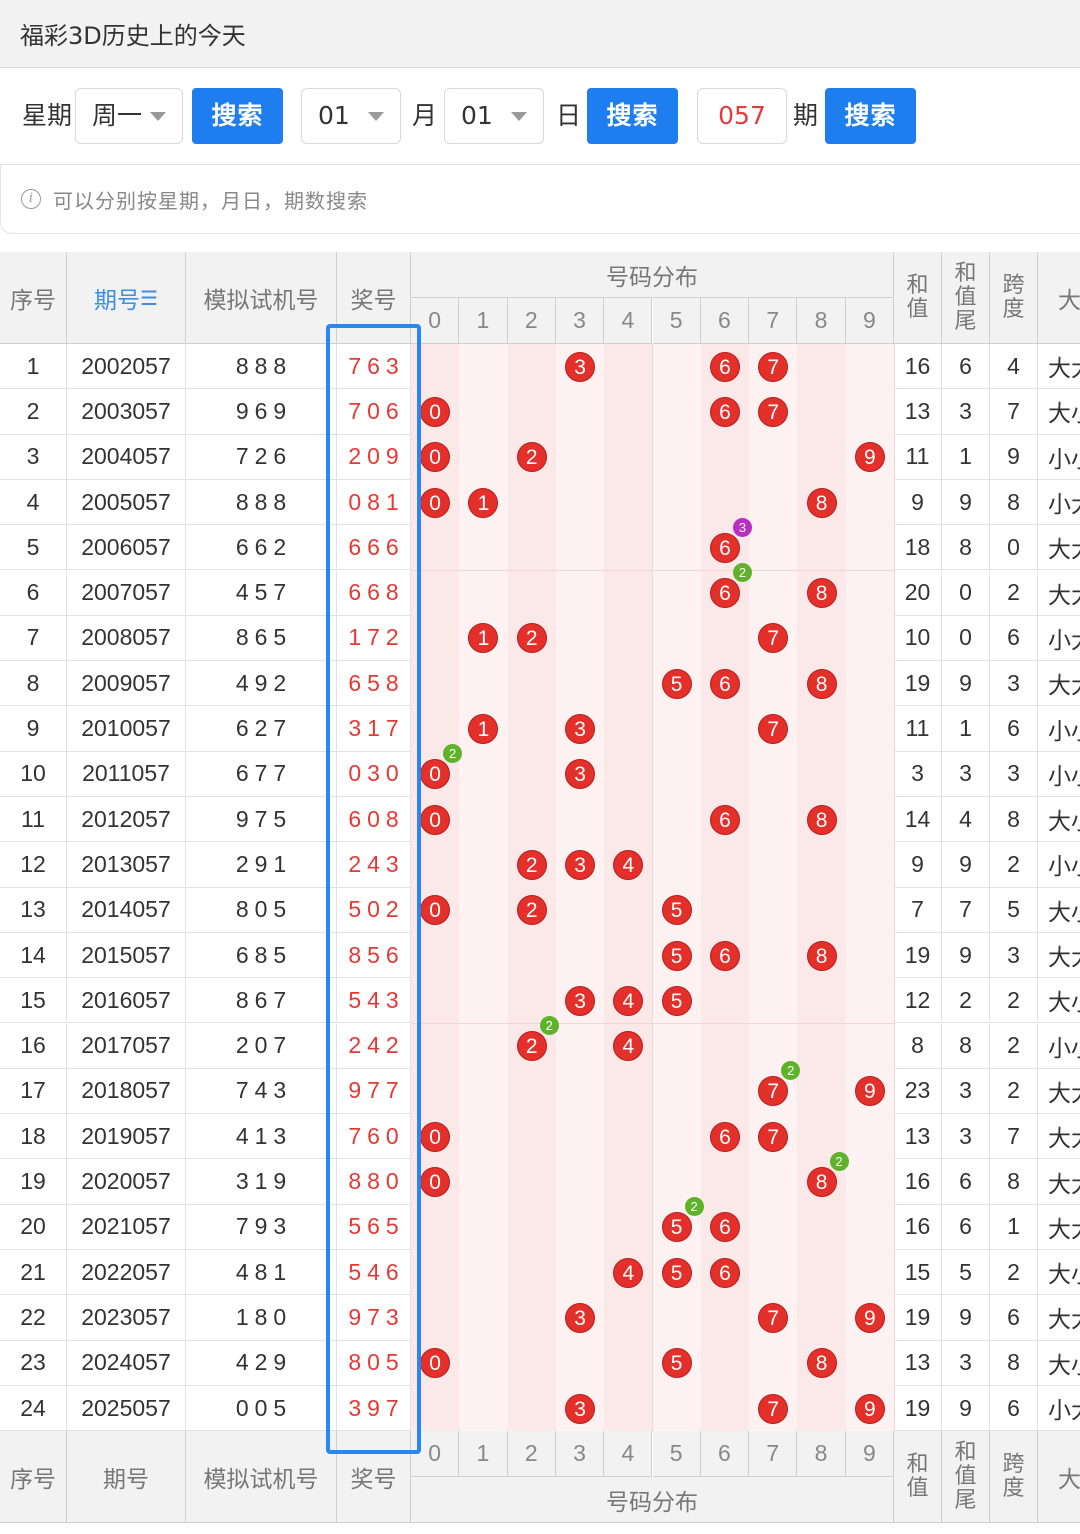 The image size is (1080, 1534). I want to click on row-index: 12, so click(33, 865).